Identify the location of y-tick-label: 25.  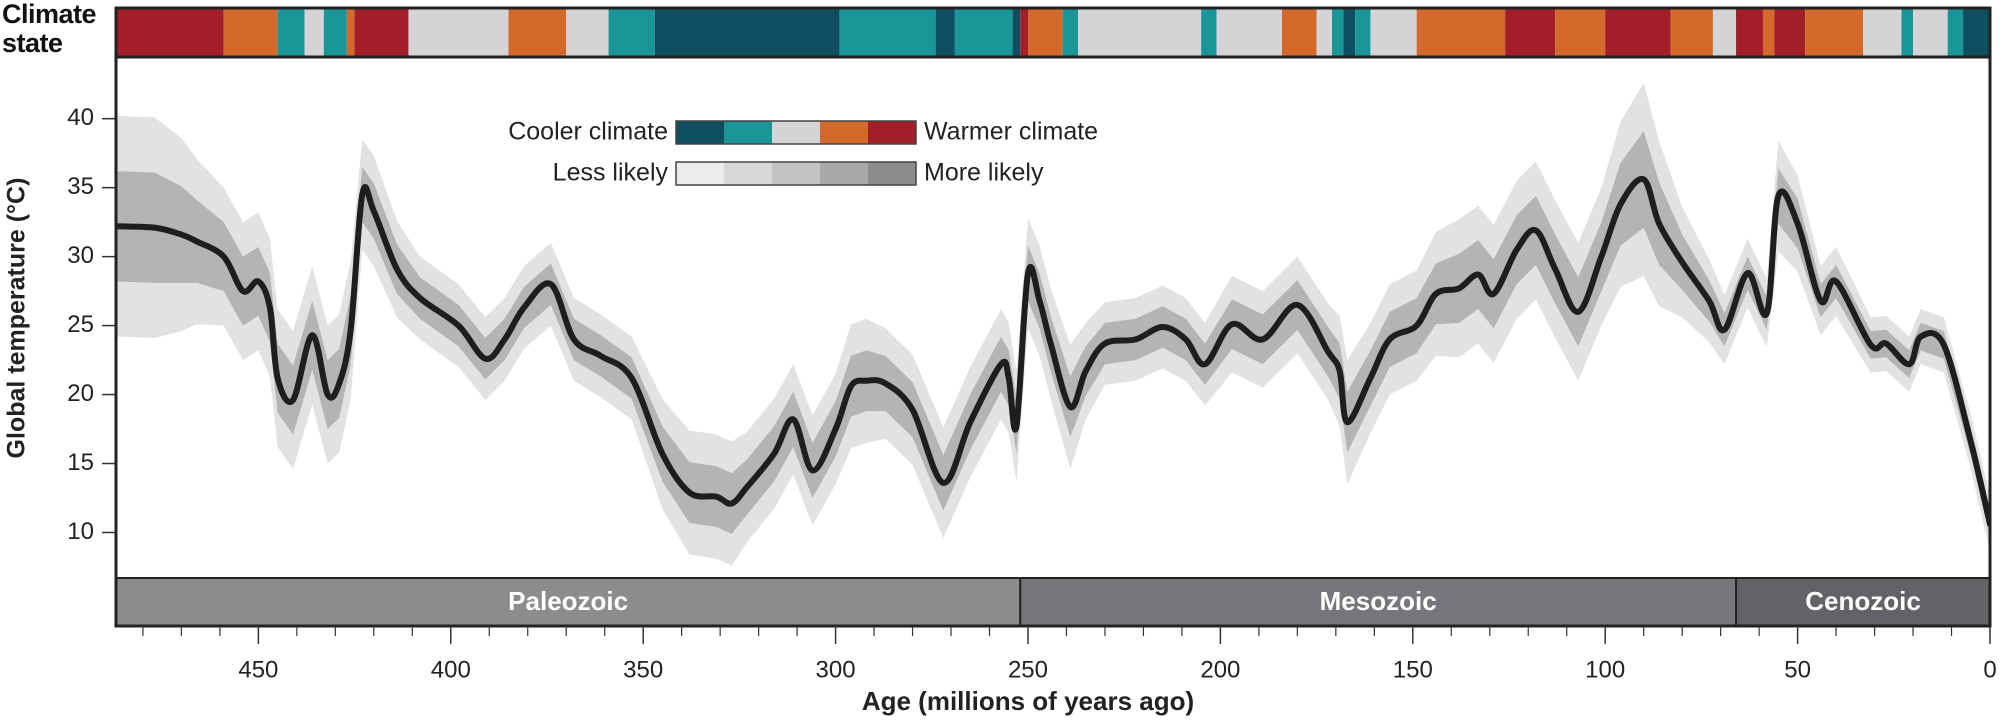
(80, 324).